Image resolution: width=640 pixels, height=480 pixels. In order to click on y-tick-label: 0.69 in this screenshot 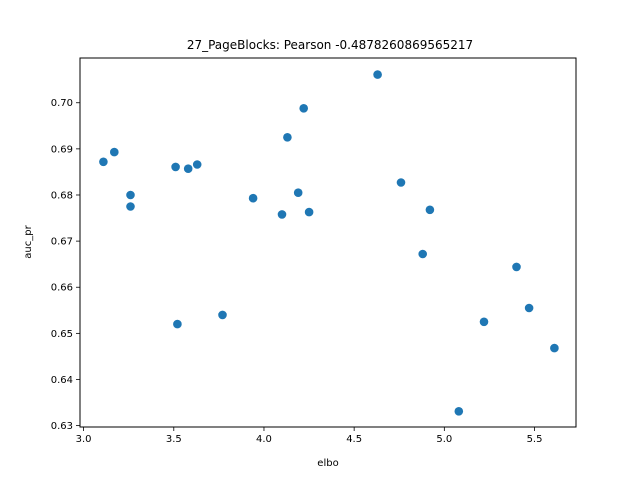, I will do `click(62, 149)`.